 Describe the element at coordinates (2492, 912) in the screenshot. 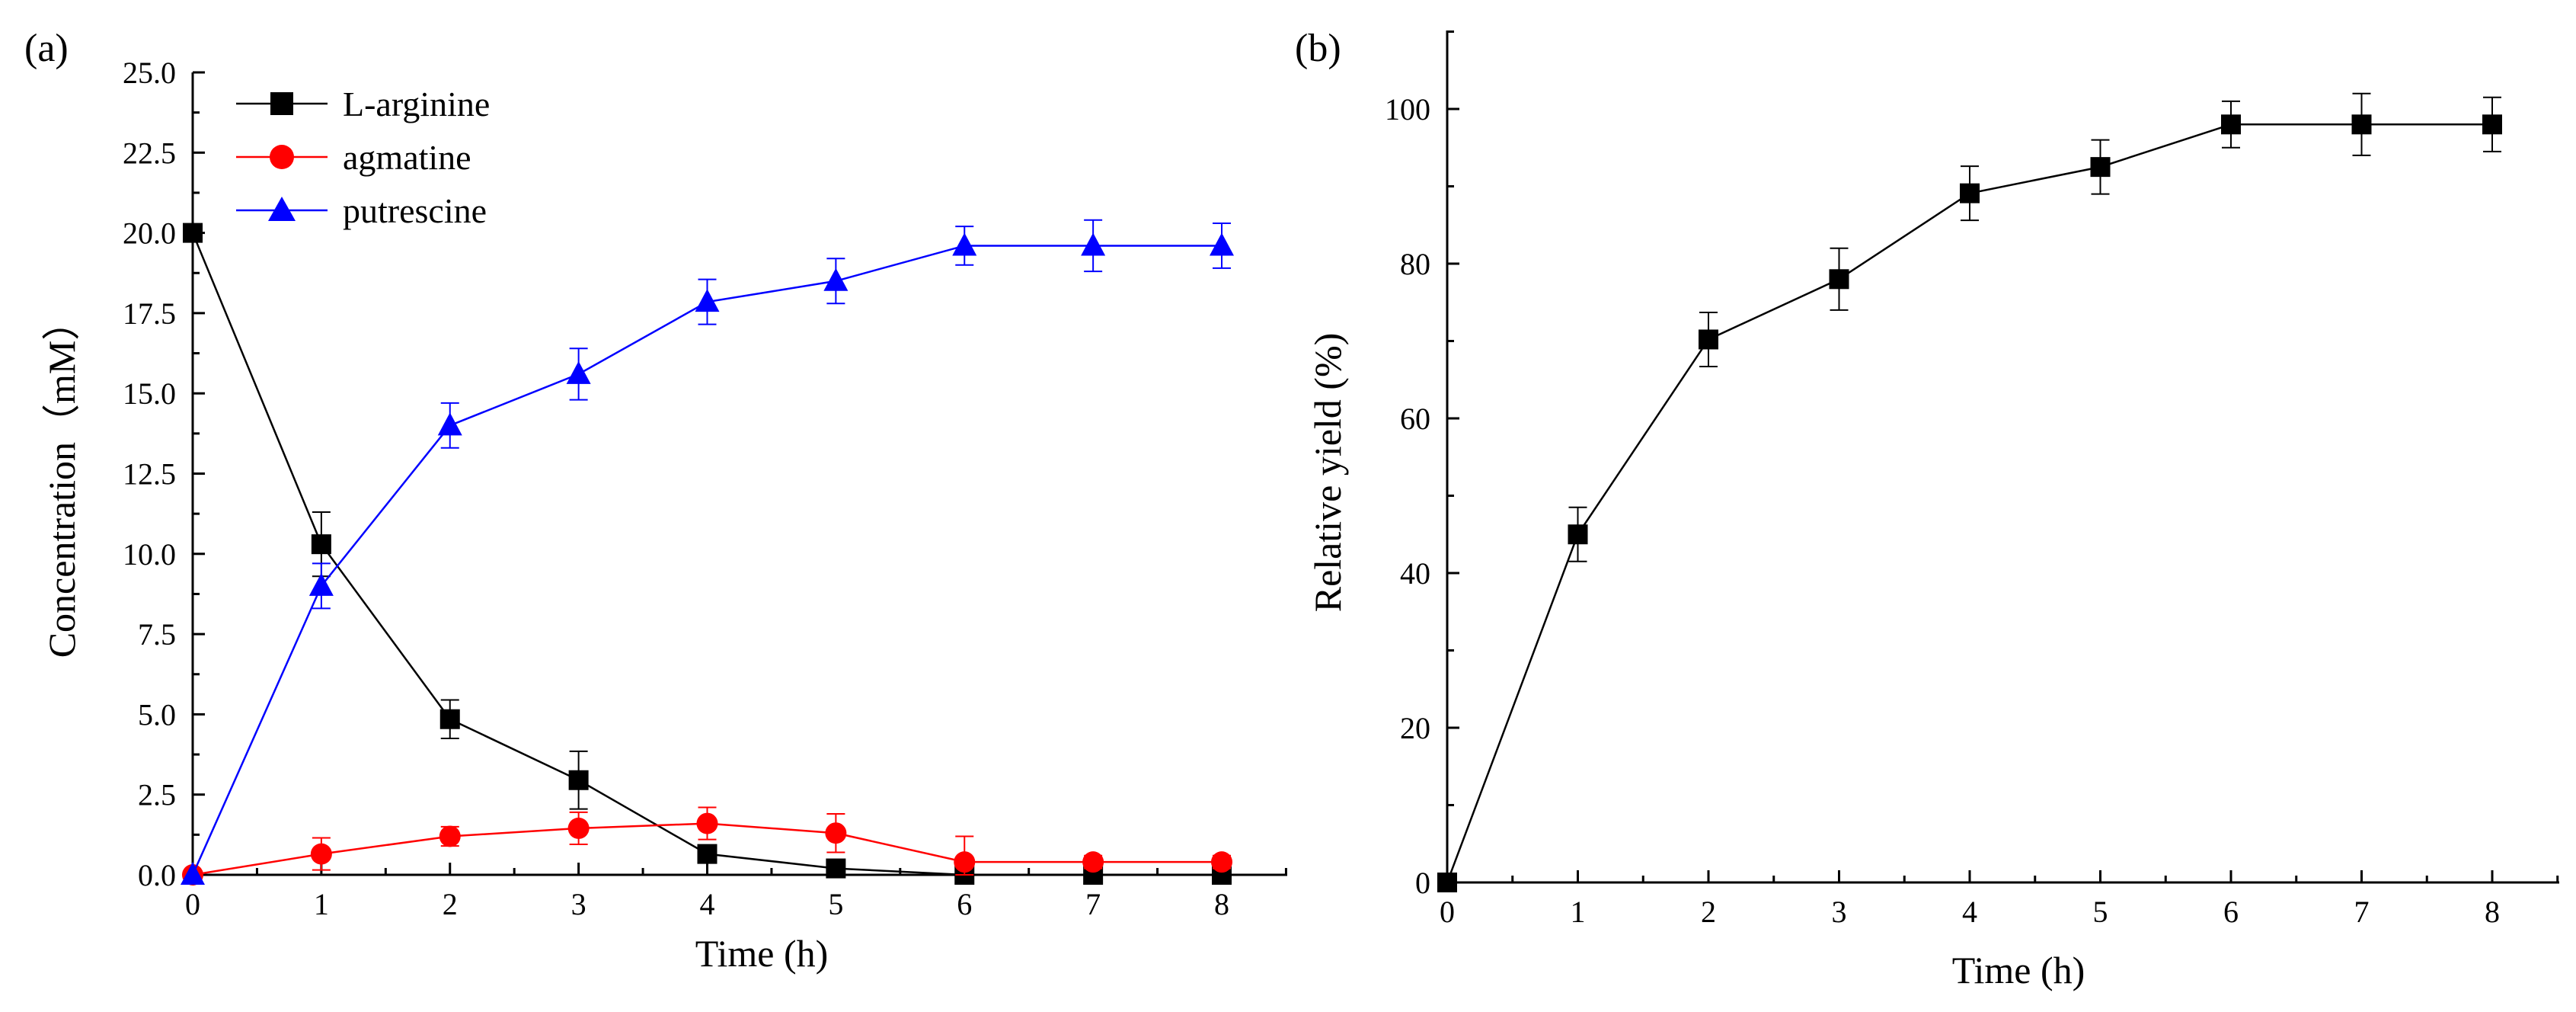

I see `panel-b-x-tick-label-8: 8` at that location.